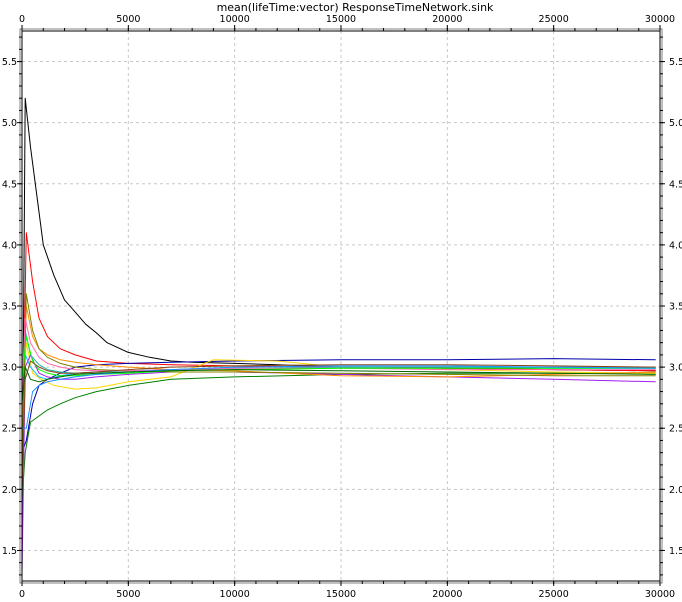  Describe the element at coordinates (22, 19) in the screenshot. I see `x-tick-label-top: 0` at that location.